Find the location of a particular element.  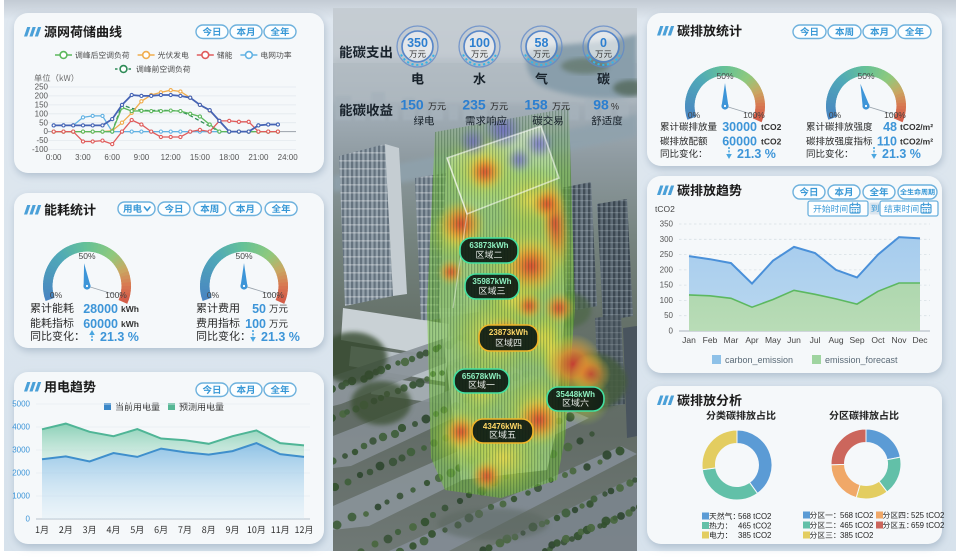

svg-text: 1000 is located at coordinates (21, 496).